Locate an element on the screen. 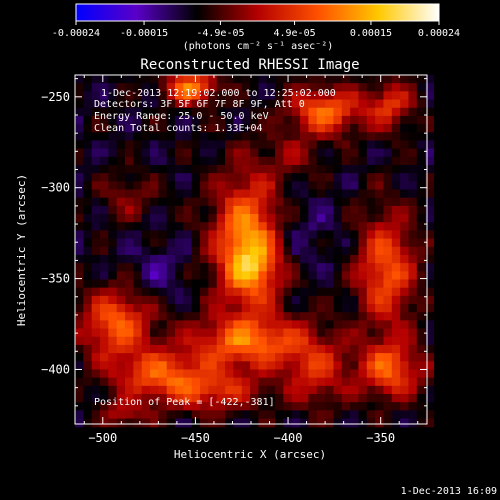 The width and height of the screenshot is (500, 500). colorbar-tick-label: 0.00015 is located at coordinates (371, 33).